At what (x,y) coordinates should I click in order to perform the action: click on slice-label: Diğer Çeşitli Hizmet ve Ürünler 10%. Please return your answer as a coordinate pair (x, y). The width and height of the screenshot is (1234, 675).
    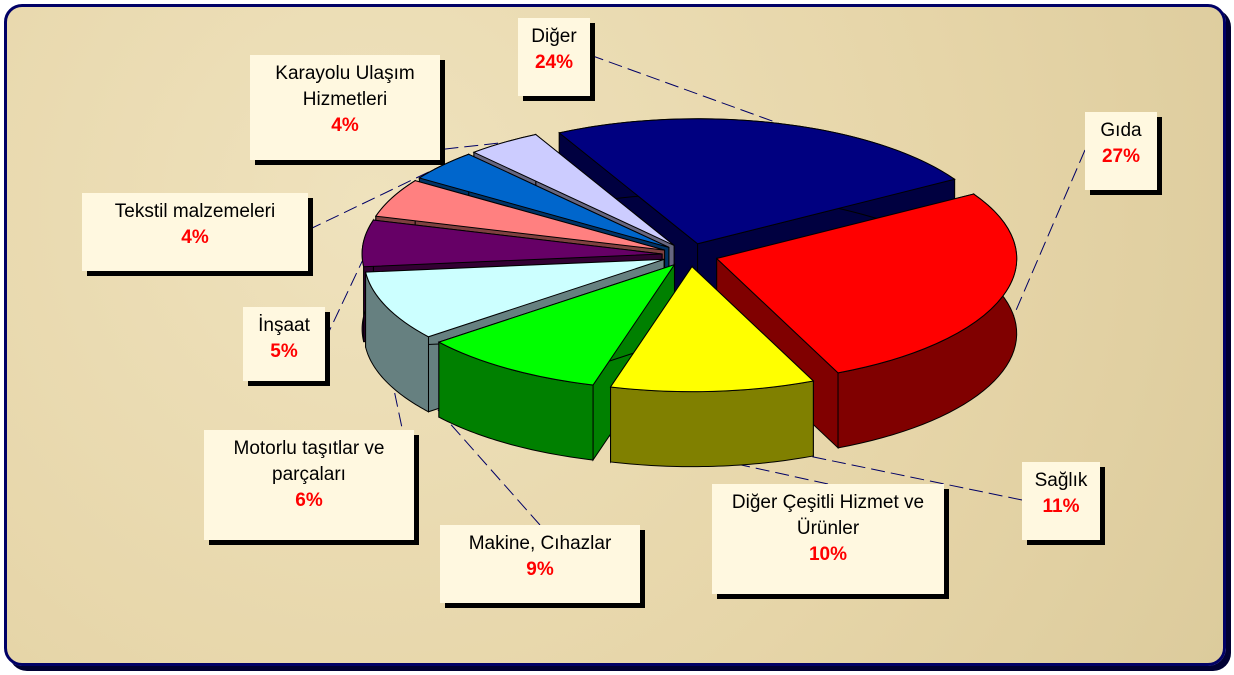
    Looking at the image, I should click on (828, 539).